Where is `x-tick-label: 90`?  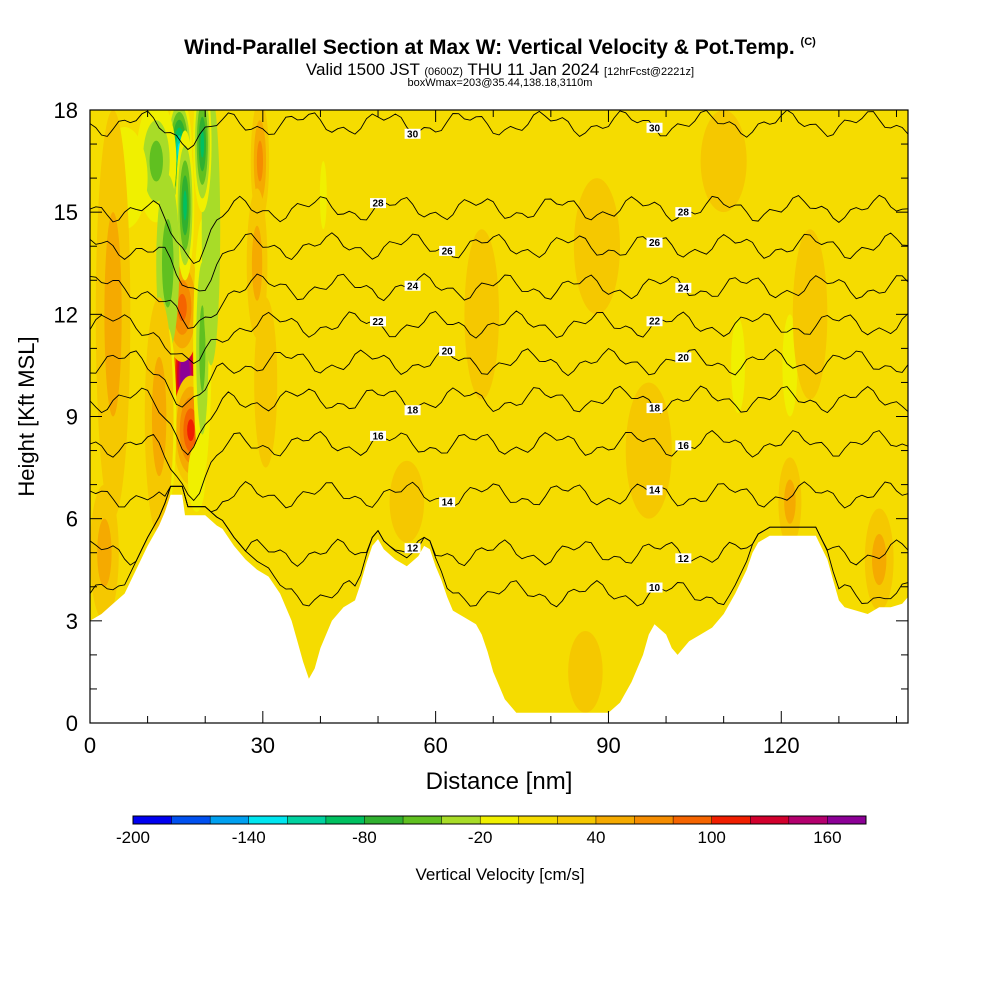 x-tick-label: 90 is located at coordinates (608, 745).